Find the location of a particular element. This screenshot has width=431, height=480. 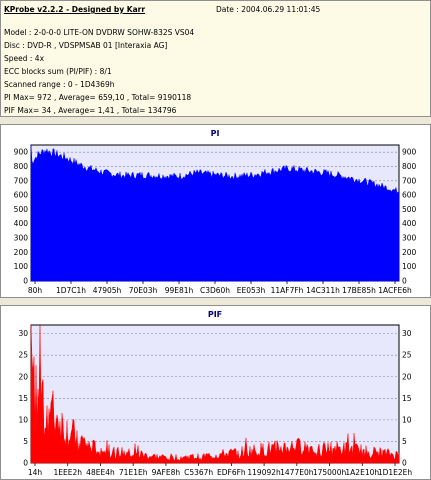

x-tick-label: EE053h is located at coordinates (251, 290).